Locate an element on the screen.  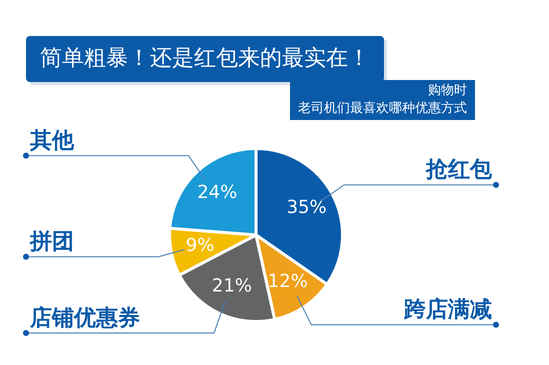
data-label: 21% is located at coordinates (232, 285).